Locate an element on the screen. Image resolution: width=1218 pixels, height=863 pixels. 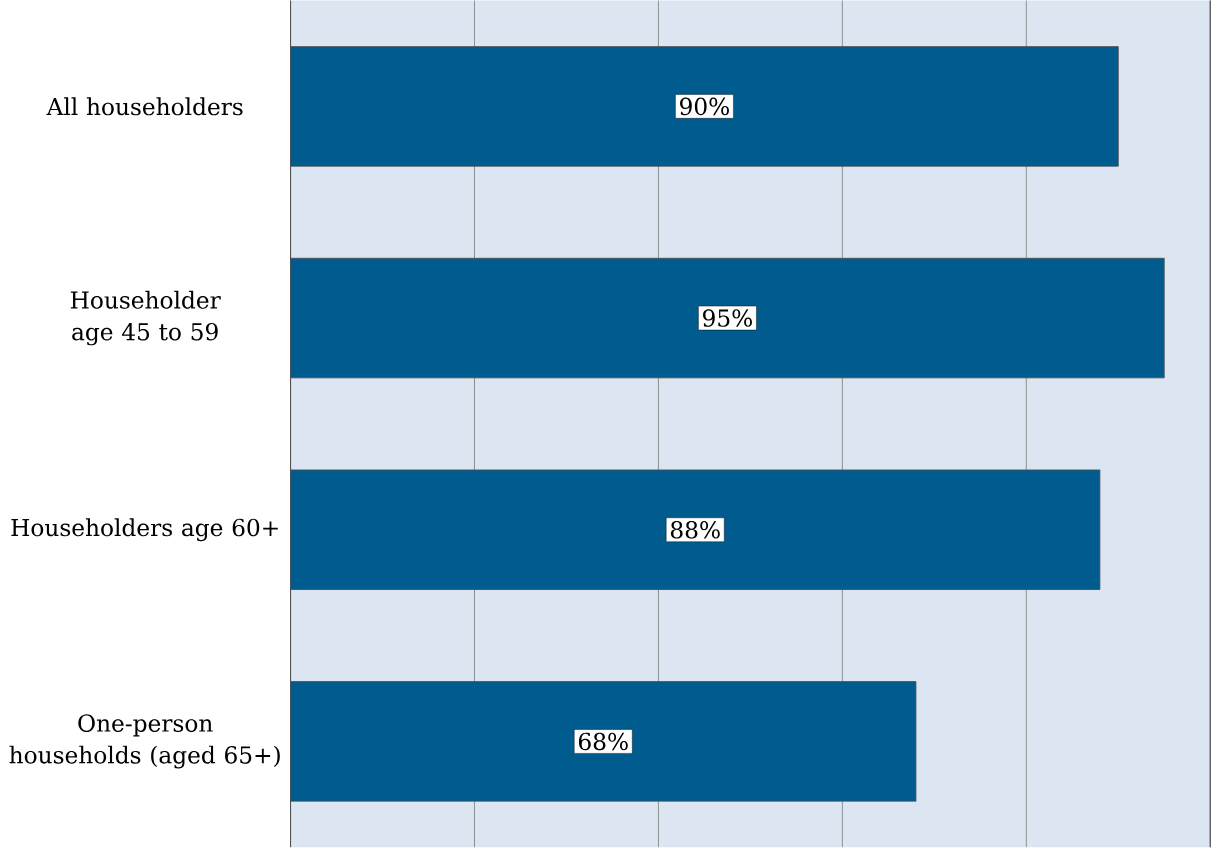
y-tick-label: All householders is located at coordinates (144, 106).